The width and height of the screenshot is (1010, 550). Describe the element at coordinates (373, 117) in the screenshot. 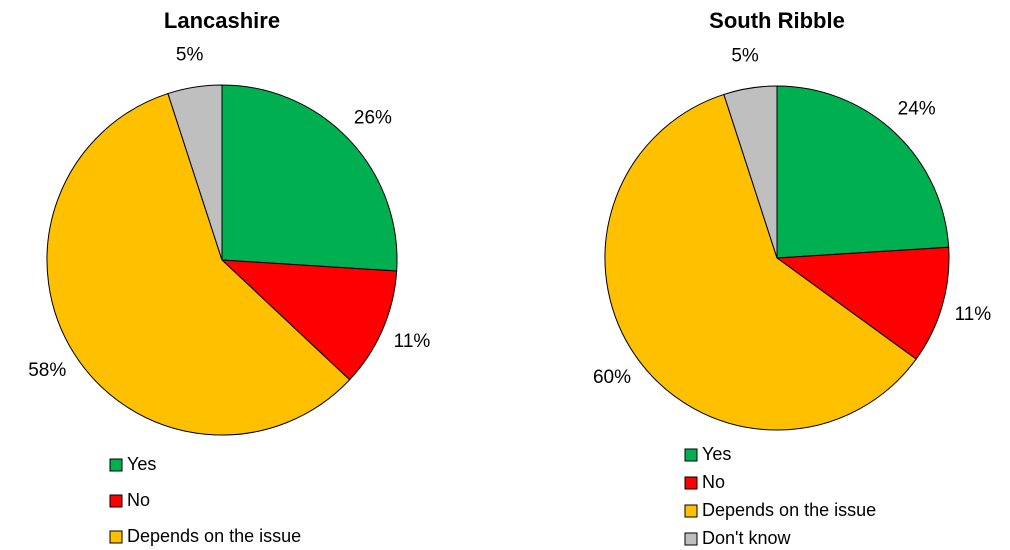

I see `data-label: 26%` at that location.